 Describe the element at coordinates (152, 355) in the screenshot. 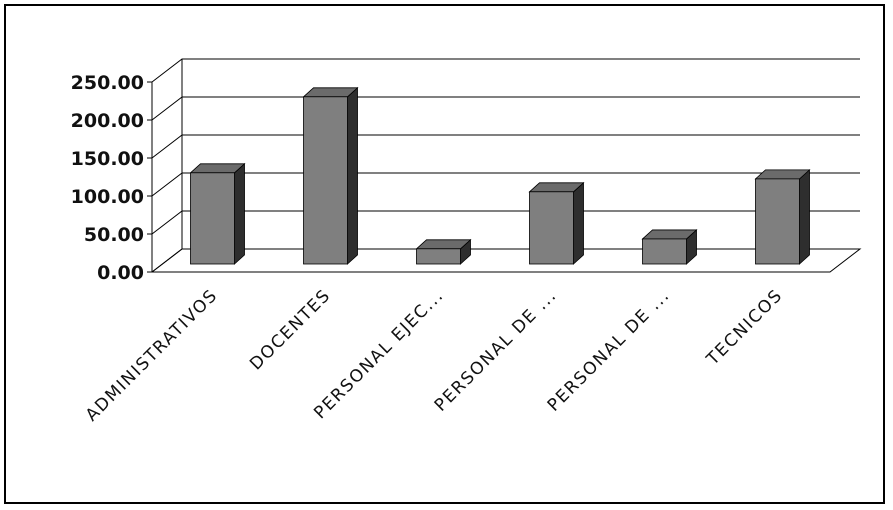

I see `x-tick-label: ADMINISTRATIVOS` at that location.